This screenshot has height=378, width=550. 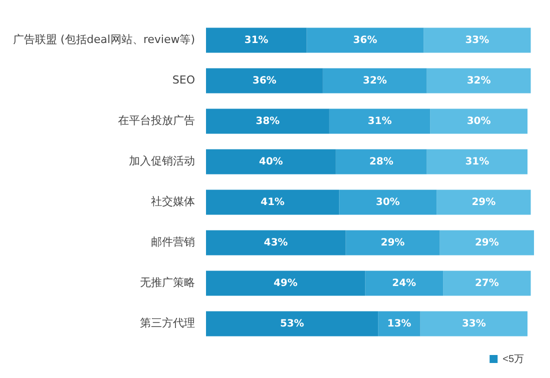 What do you see at coordinates (184, 80) in the screenshot?
I see `y-tick-label: SEO` at bounding box center [184, 80].